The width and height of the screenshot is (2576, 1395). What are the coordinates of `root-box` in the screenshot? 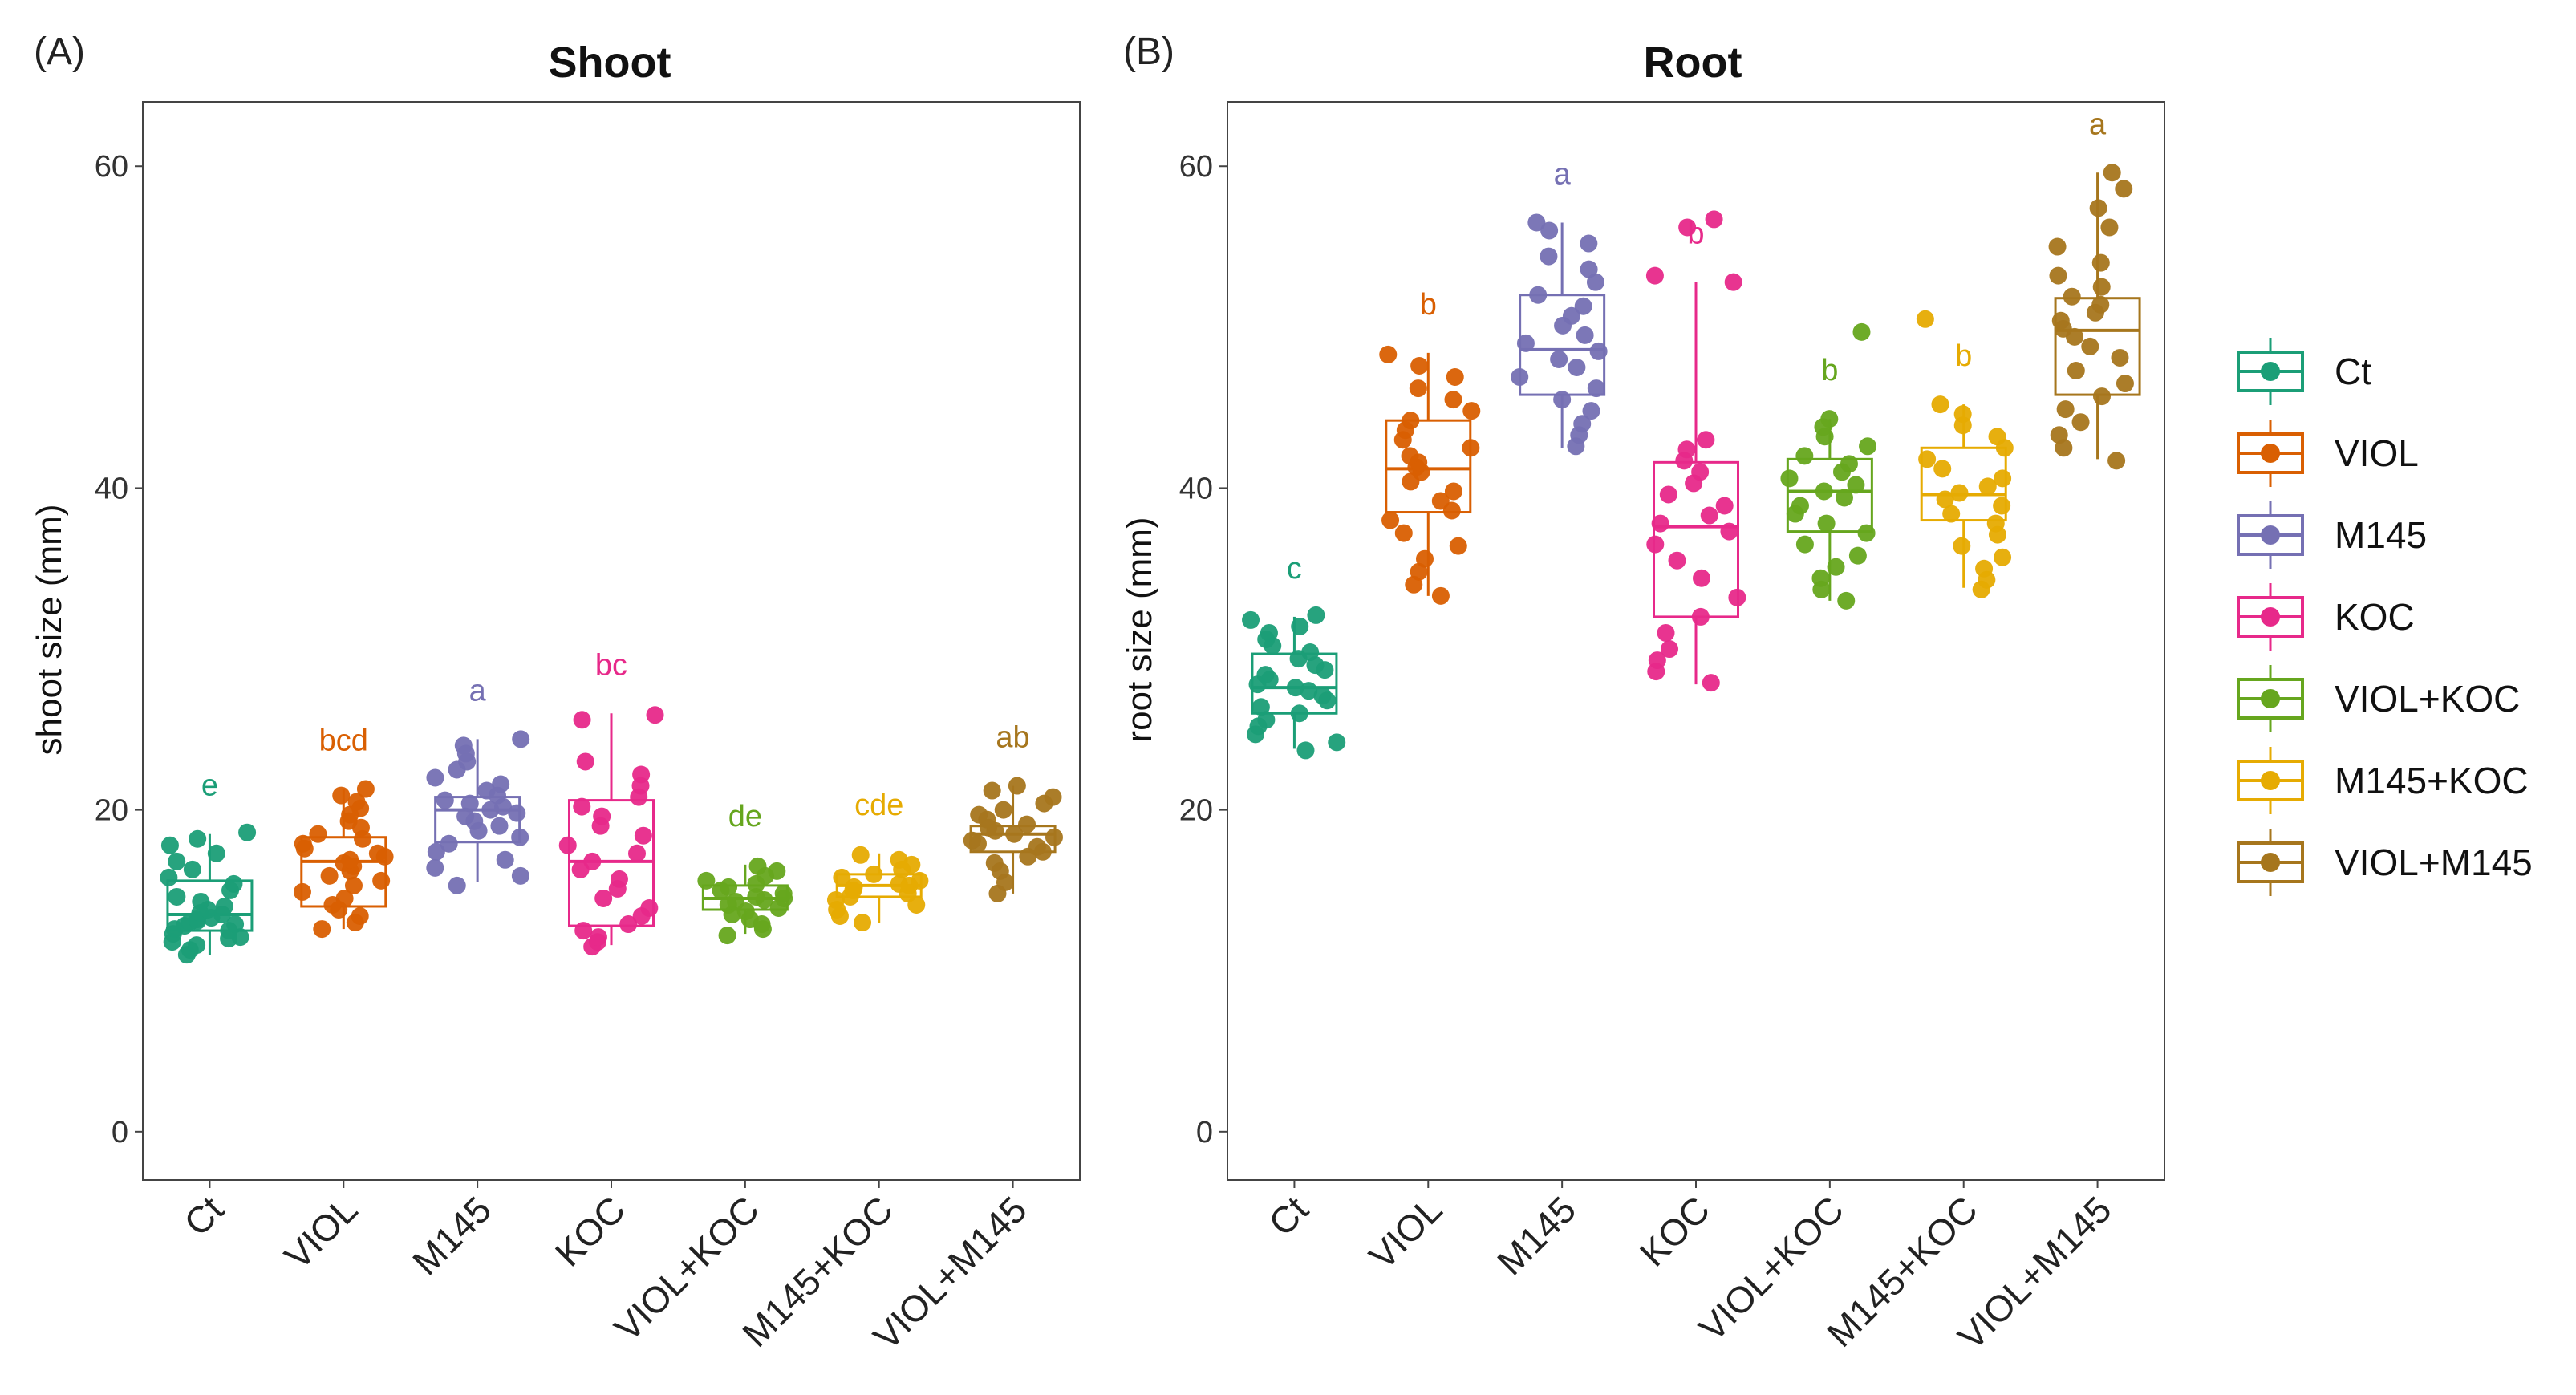 It's located at (1428, 467).